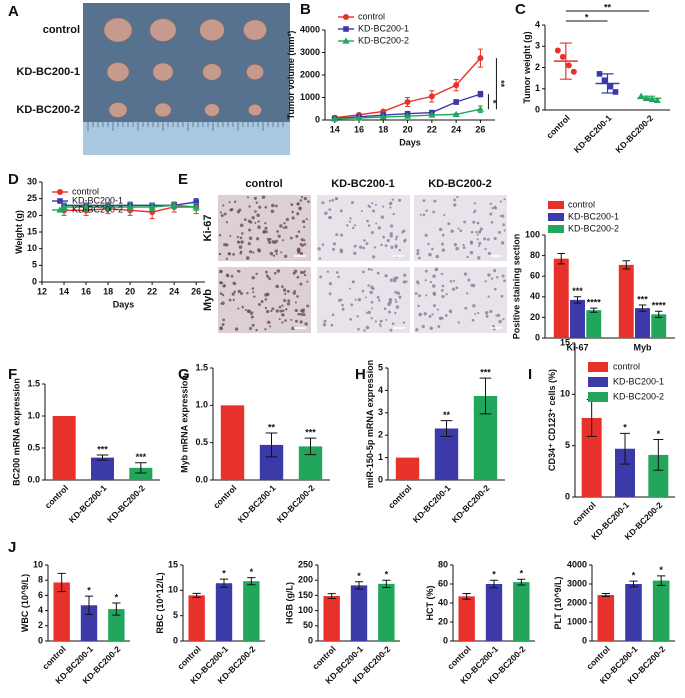 This screenshot has width=685, height=698. I want to click on y-tick-label: 4000, so click(310, 29).